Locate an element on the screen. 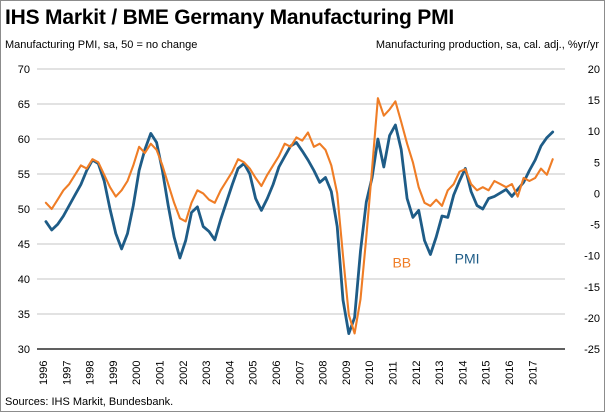  x-axis-tick-label: 2007 is located at coordinates (300, 373).